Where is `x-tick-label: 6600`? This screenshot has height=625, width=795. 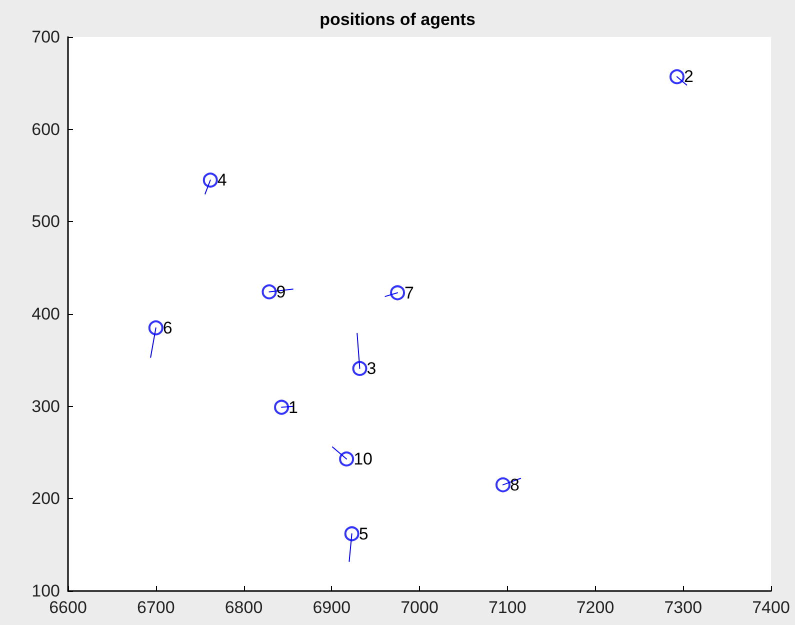
x-tick-label: 6600 is located at coordinates (68, 607).